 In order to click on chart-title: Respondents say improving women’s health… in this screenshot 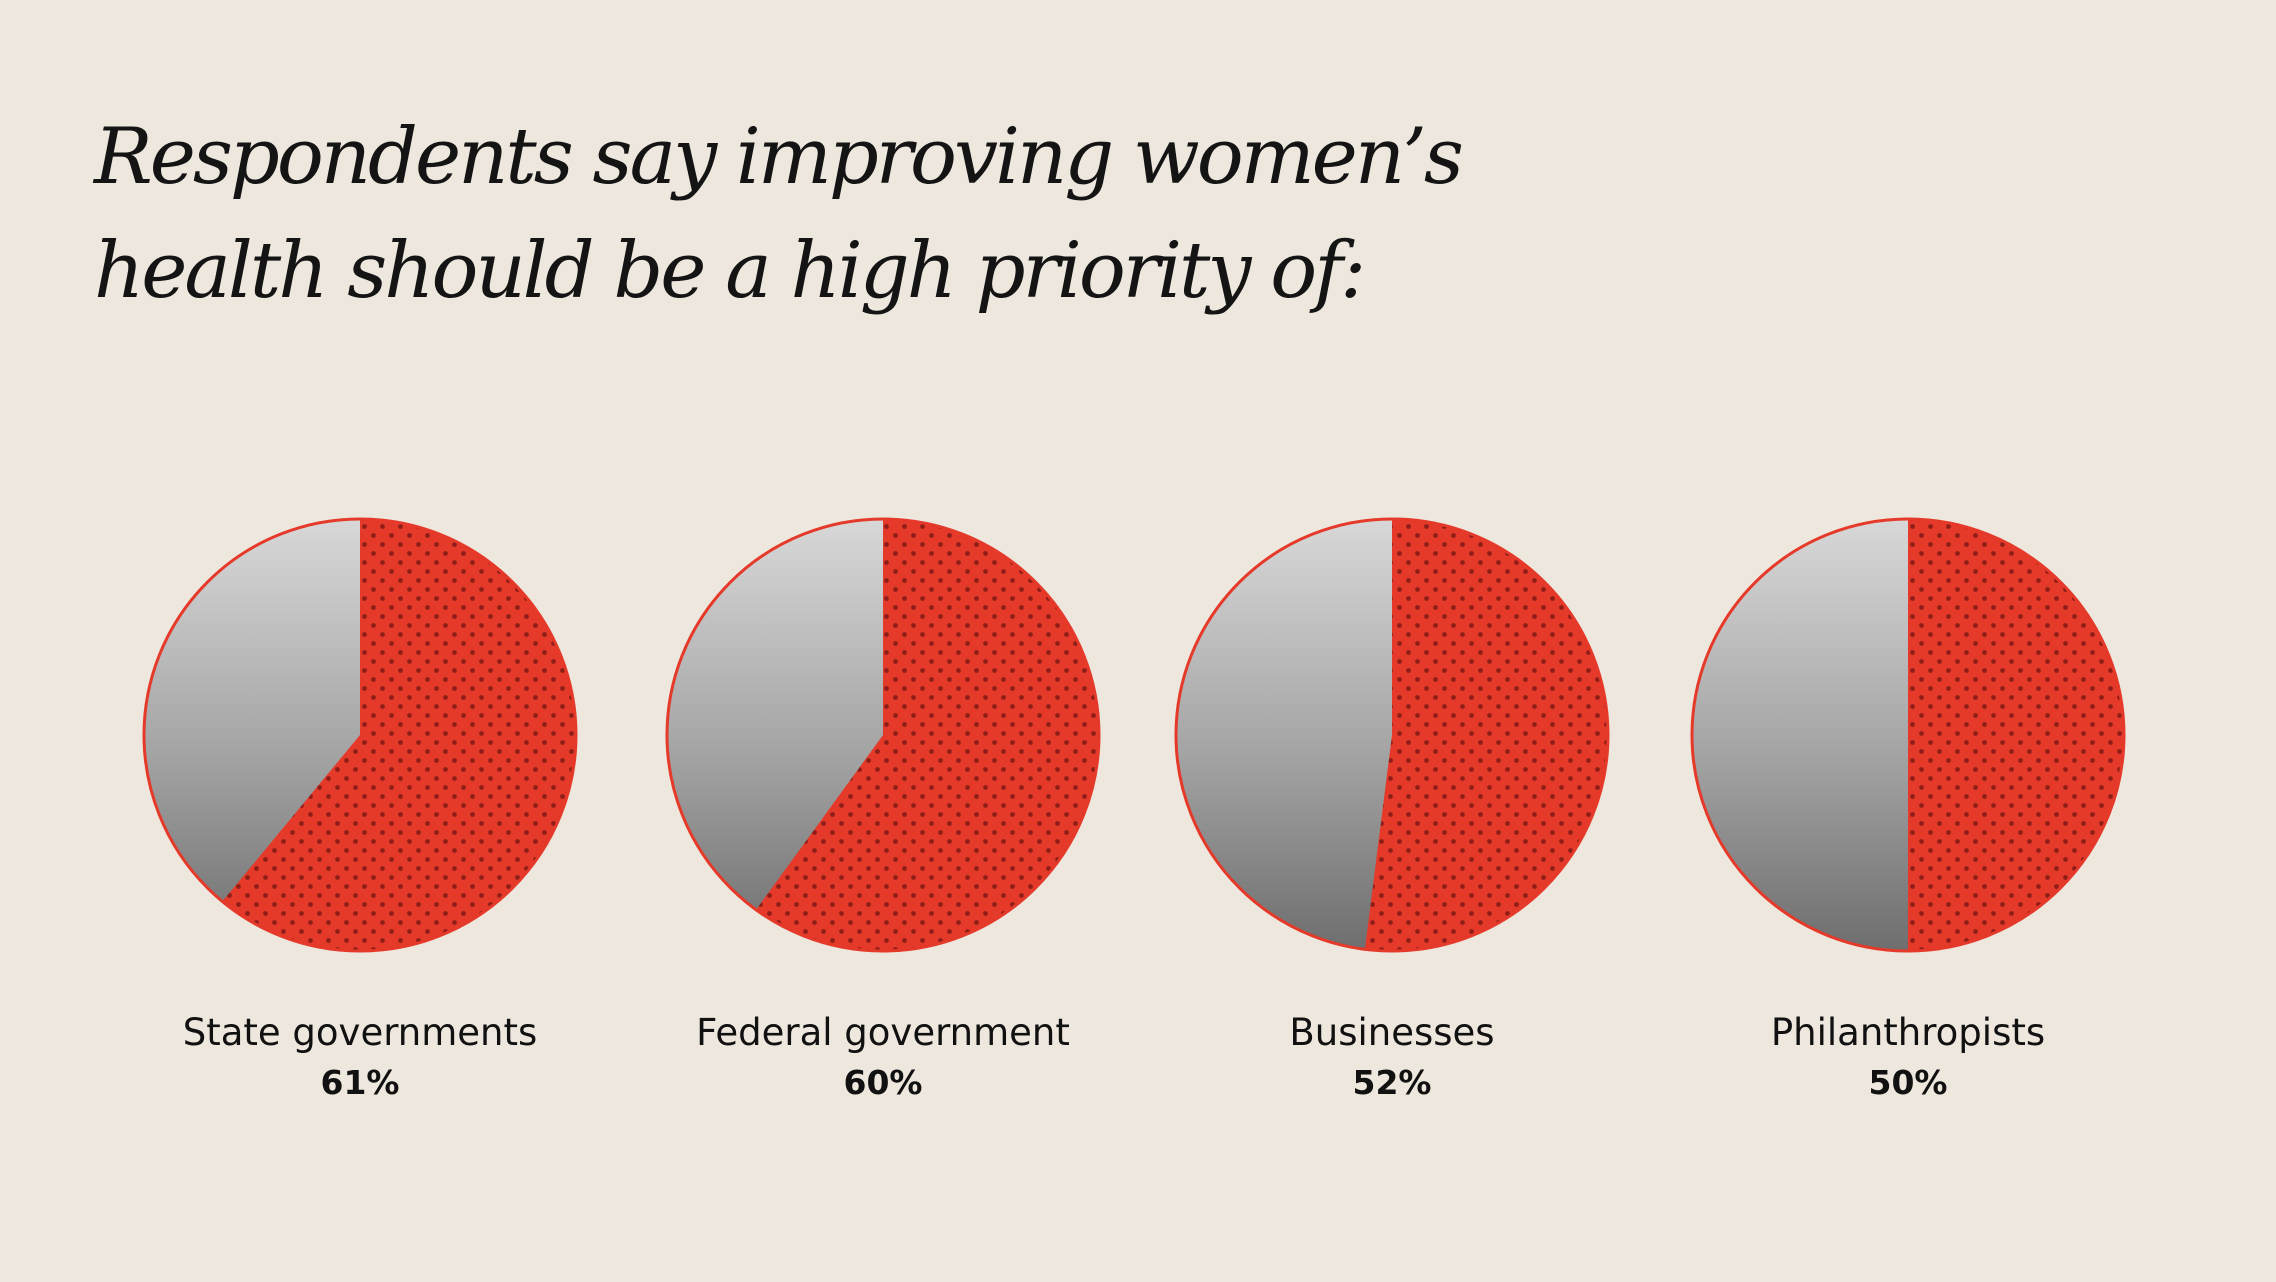, I will do `click(794, 214)`.